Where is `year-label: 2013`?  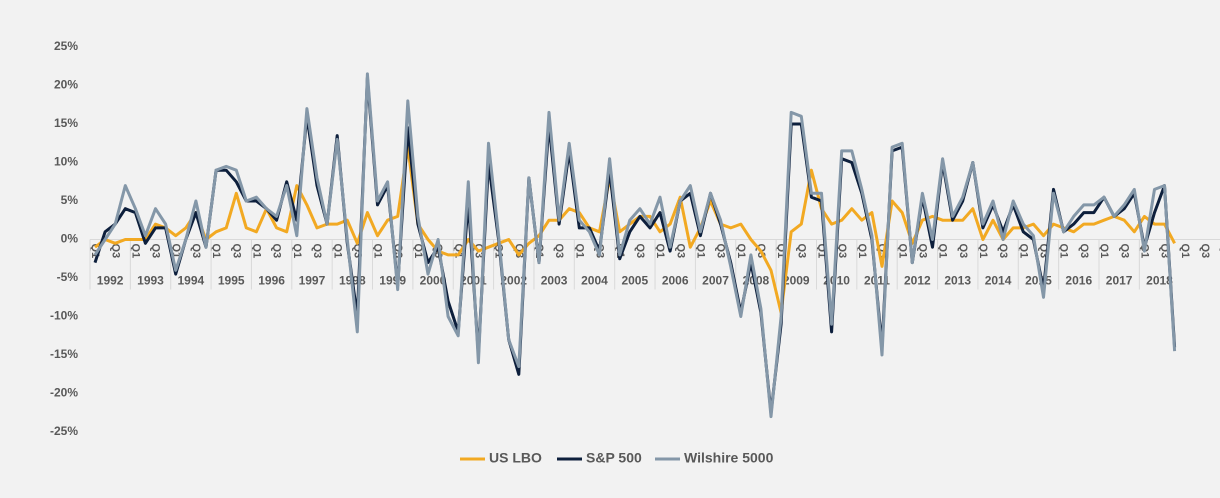 year-label: 2013 is located at coordinates (957, 281).